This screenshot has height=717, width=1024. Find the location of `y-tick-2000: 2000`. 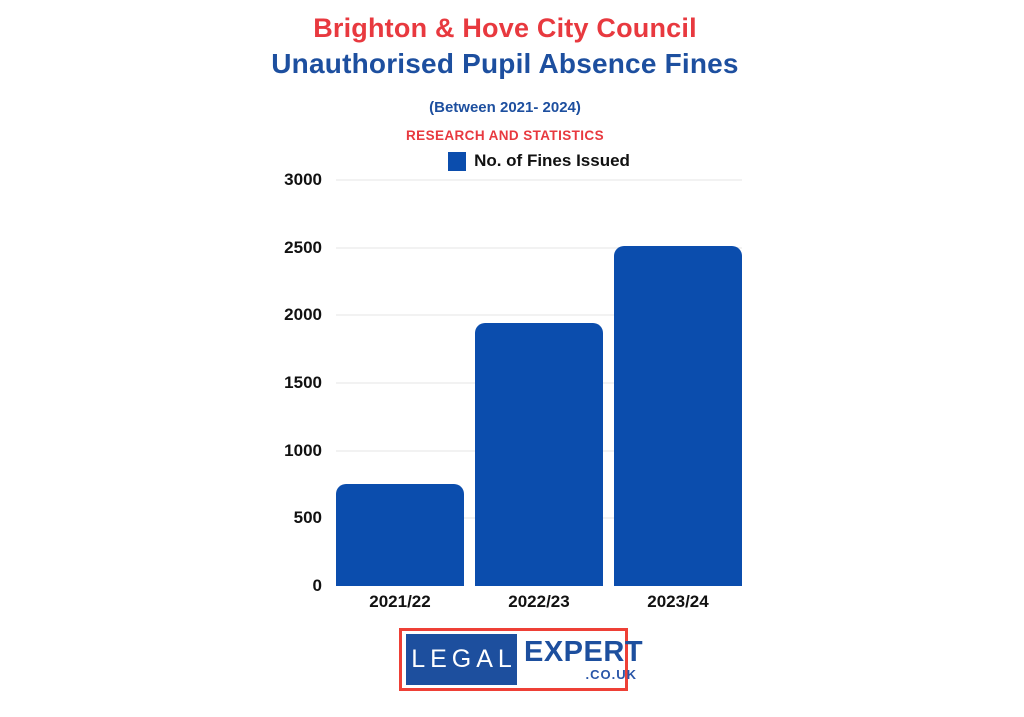

y-tick-2000: 2000 is located at coordinates (303, 315).